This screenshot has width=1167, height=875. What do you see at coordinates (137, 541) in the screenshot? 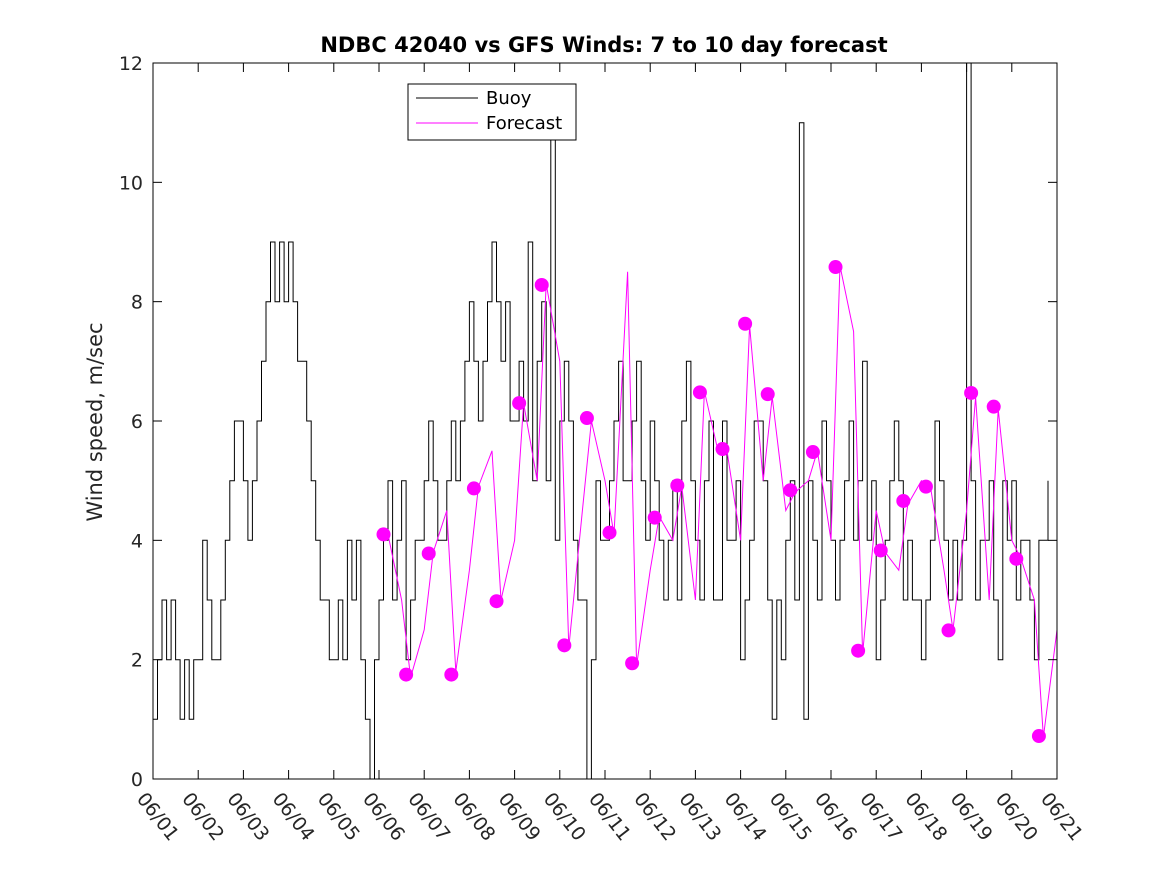
I see `y-tick-label: 4` at bounding box center [137, 541].